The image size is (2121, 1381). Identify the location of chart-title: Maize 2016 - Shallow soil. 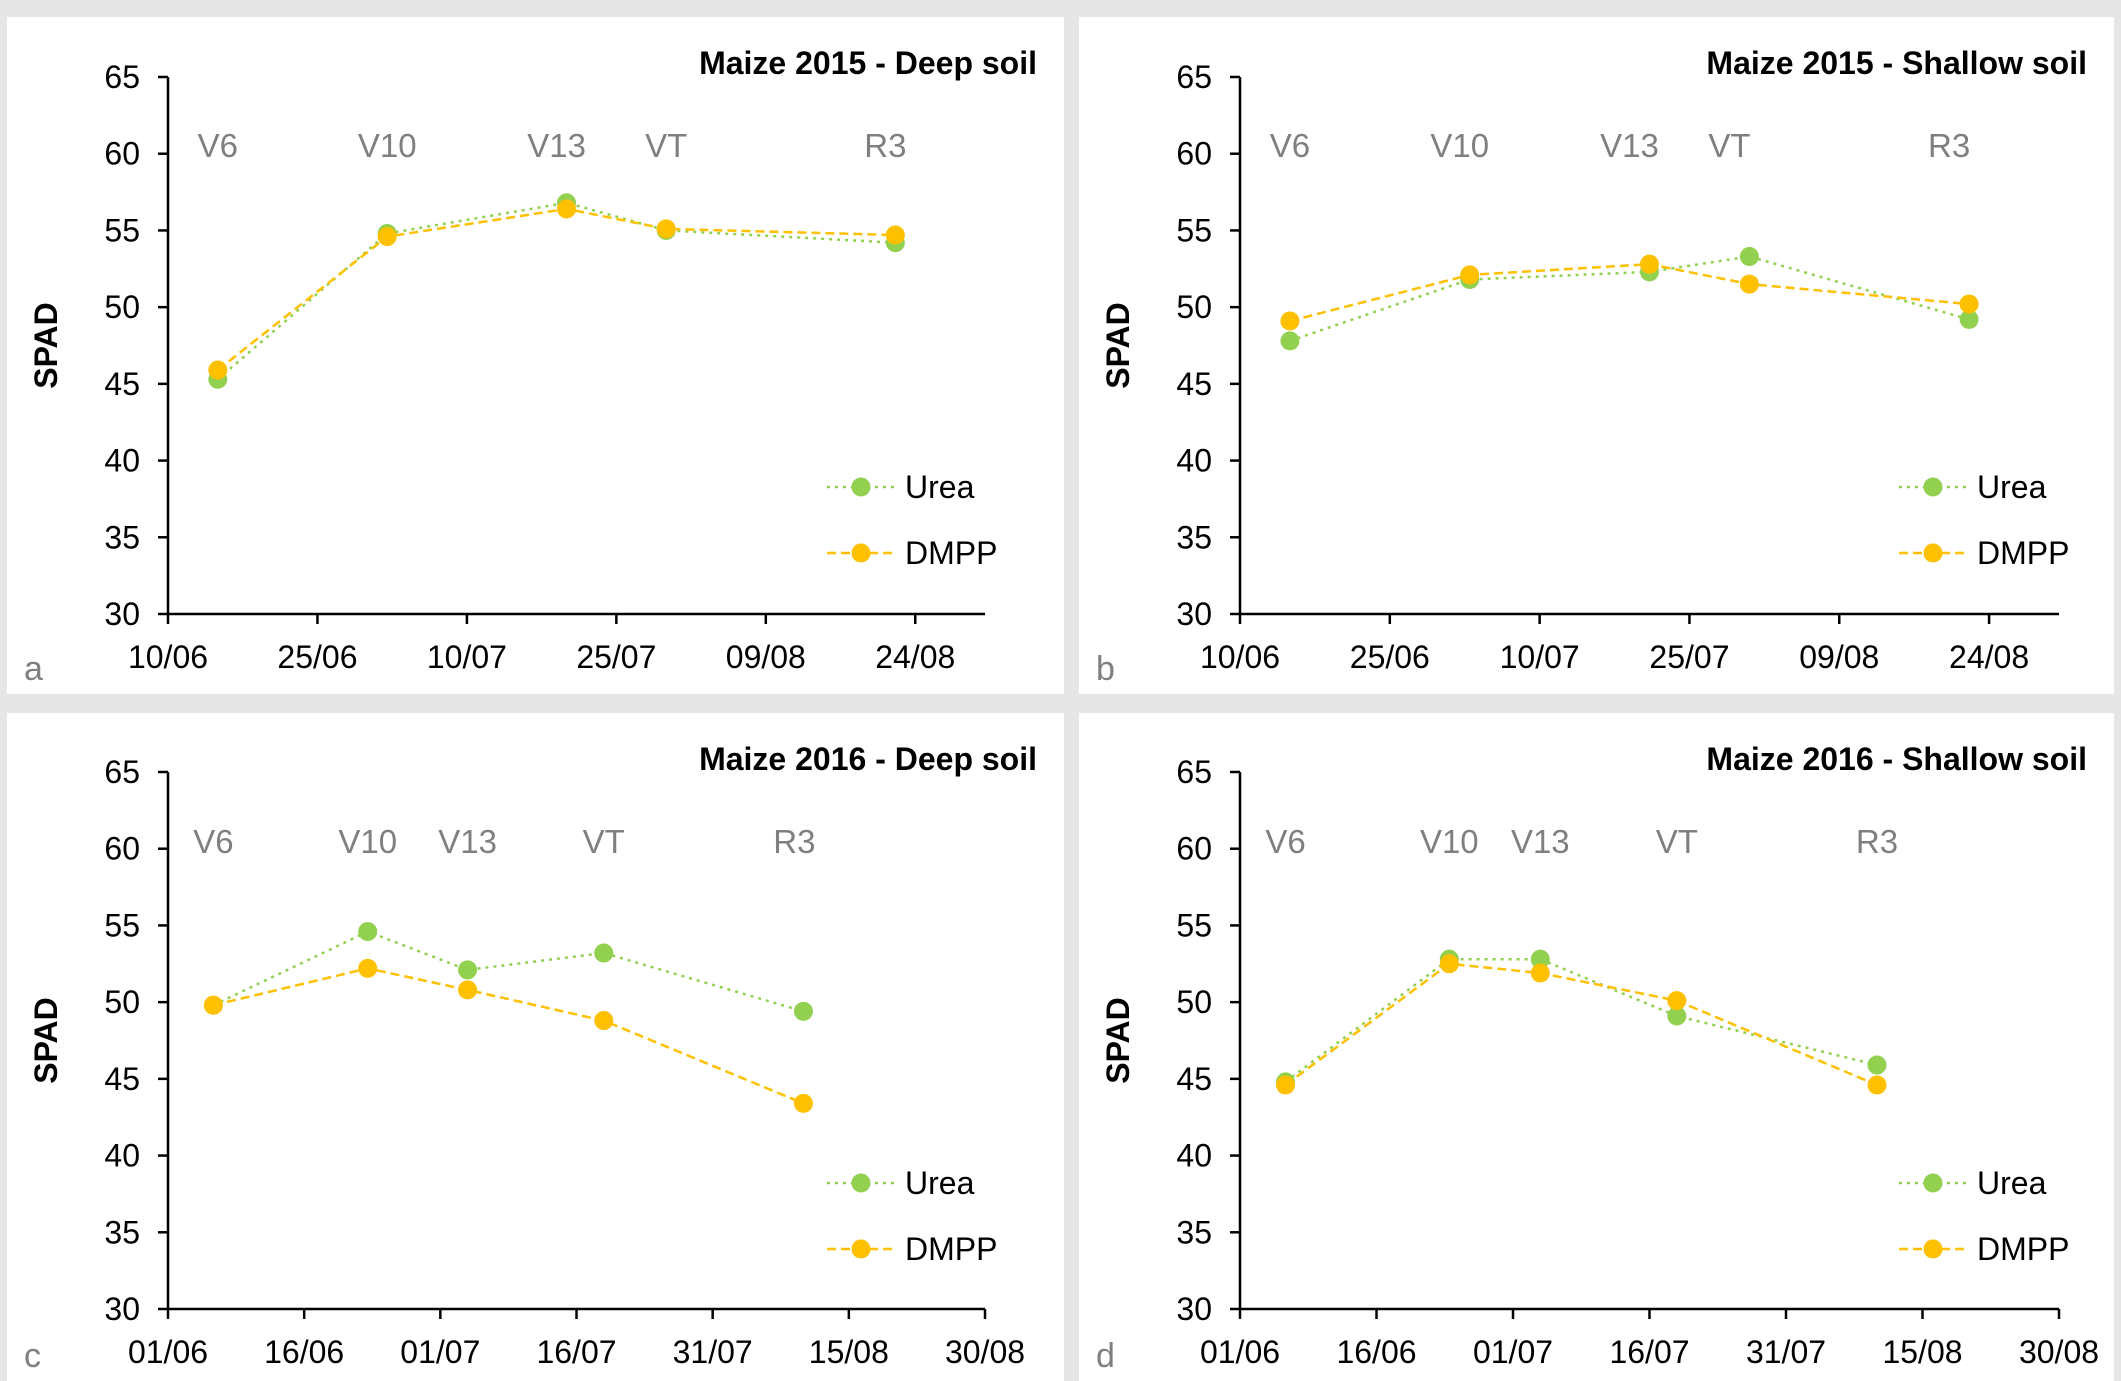
(1896, 759).